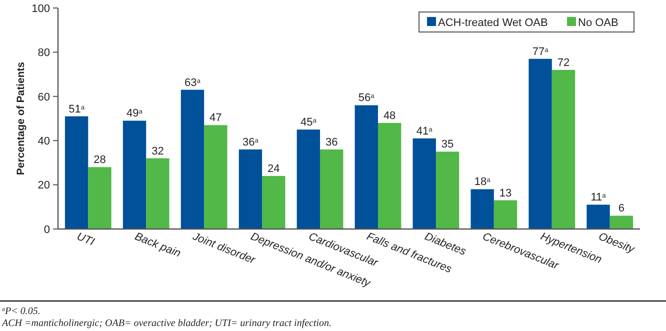 The width and height of the screenshot is (666, 331). What do you see at coordinates (447, 144) in the screenshot?
I see `data-label: 35` at bounding box center [447, 144].